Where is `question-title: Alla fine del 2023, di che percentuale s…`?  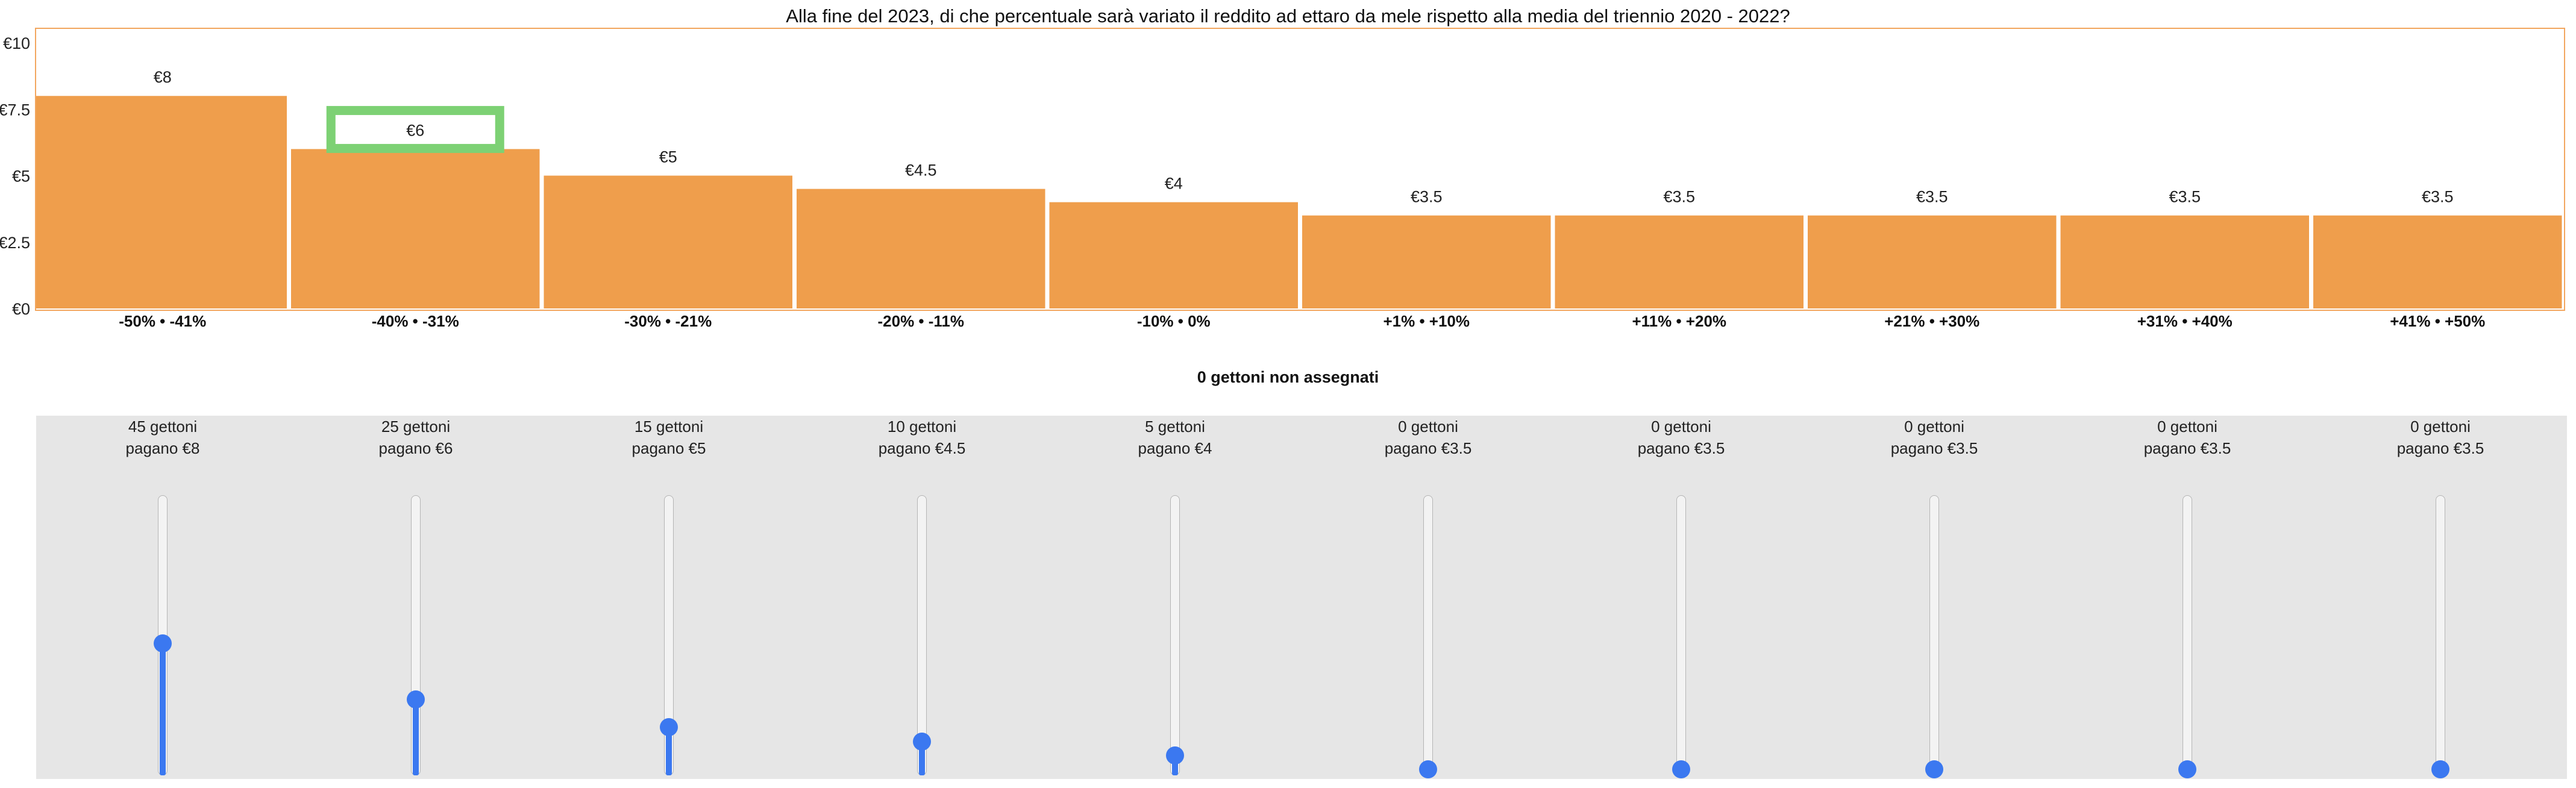
question-title: Alla fine del 2023, di che percentuale s… is located at coordinates (1288, 16).